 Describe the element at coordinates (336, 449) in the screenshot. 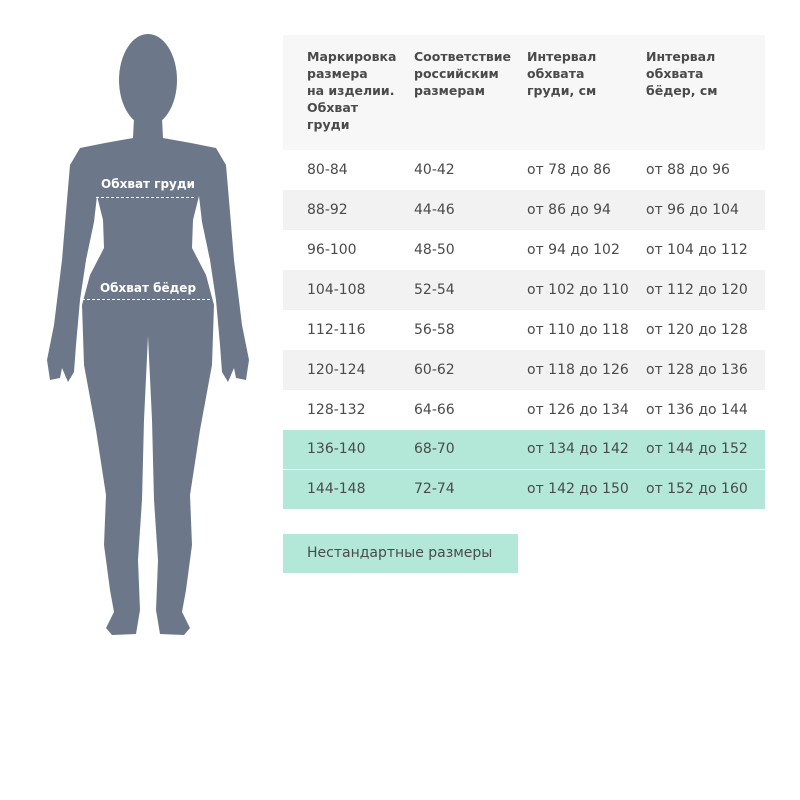

I see `table-cell: 136-140` at that location.